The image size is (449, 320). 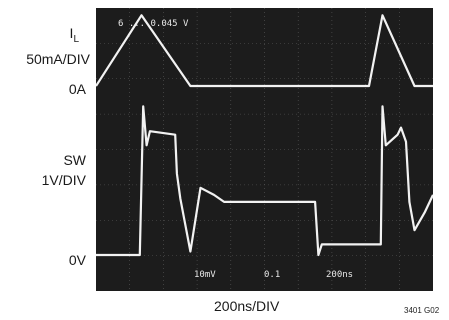 I want to click on osd-volts-readout: 10mV, so click(x=205, y=275).